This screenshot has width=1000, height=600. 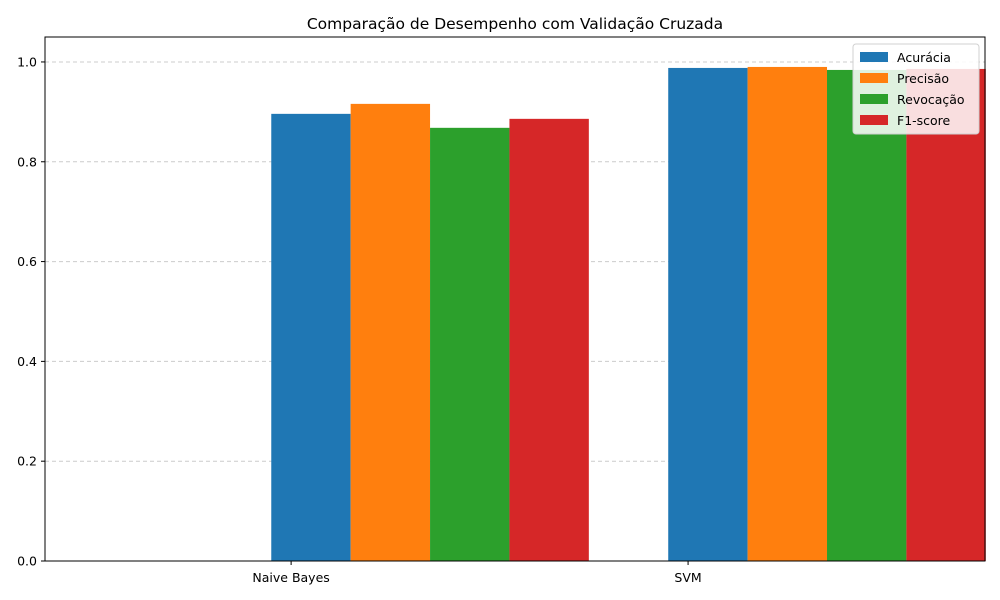 What do you see at coordinates (549, 339) in the screenshot?
I see `bar-f1-score-naive-bayes` at bounding box center [549, 339].